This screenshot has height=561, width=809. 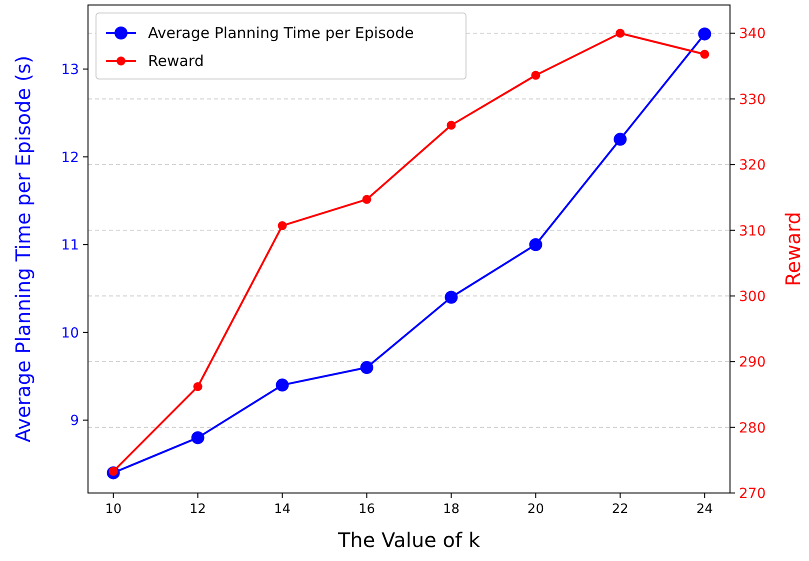 What do you see at coordinates (704, 509) in the screenshot?
I see `x-tick-label: 24` at bounding box center [704, 509].